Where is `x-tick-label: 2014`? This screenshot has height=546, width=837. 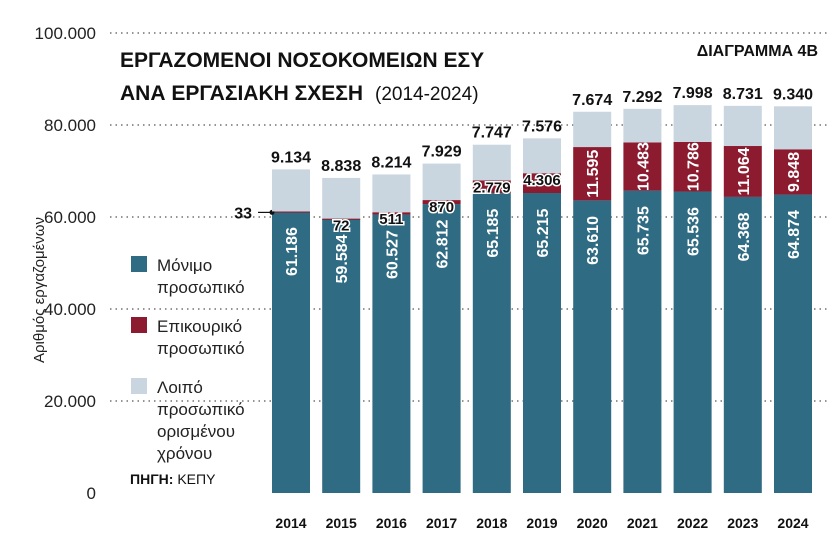
x-tick-label: 2014 is located at coordinates (290, 523).